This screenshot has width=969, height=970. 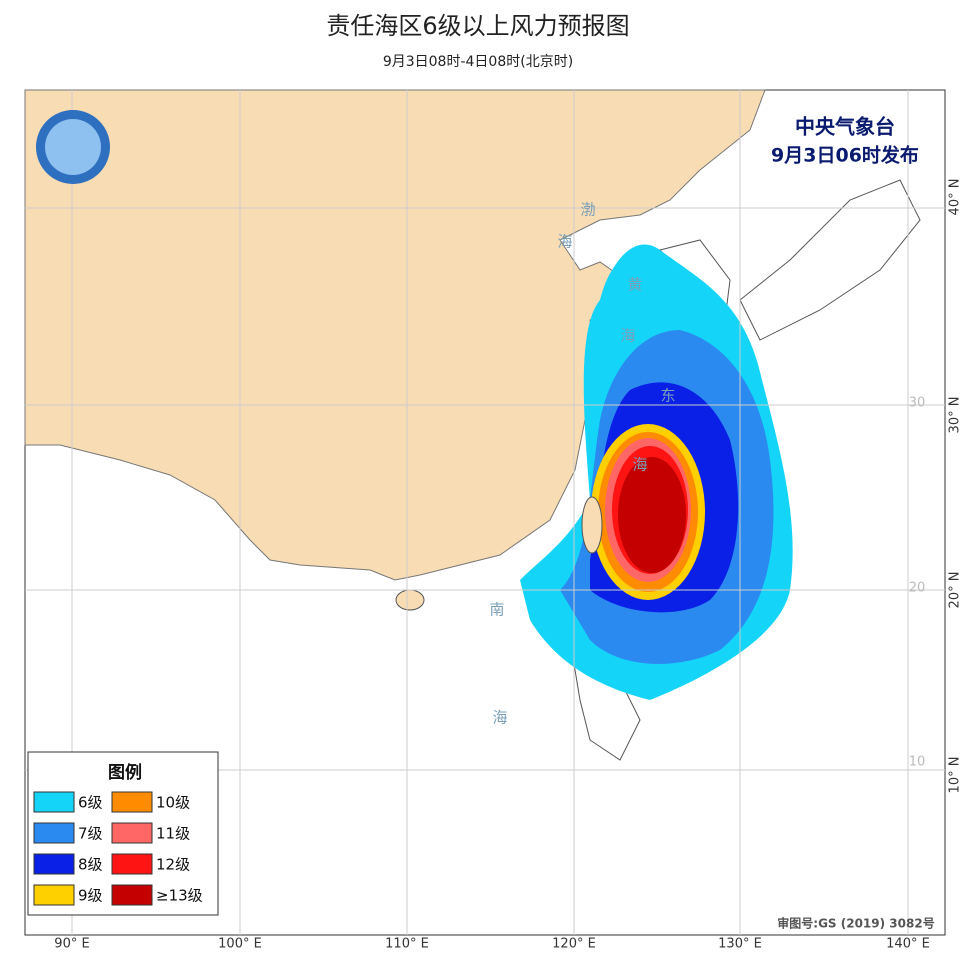 I want to click on sea-label: 黄, so click(x=634, y=285).